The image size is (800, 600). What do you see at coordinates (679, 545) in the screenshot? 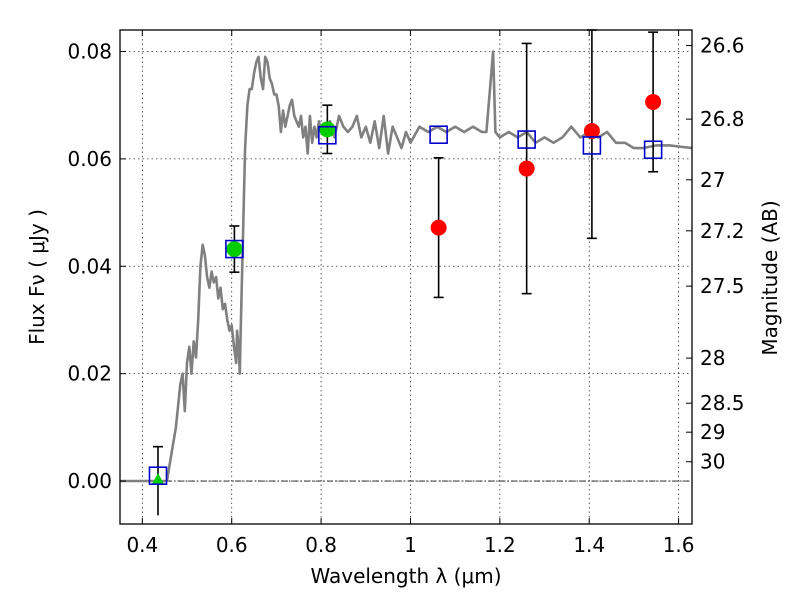
I see `x-tick-label: 1.6` at bounding box center [679, 545].